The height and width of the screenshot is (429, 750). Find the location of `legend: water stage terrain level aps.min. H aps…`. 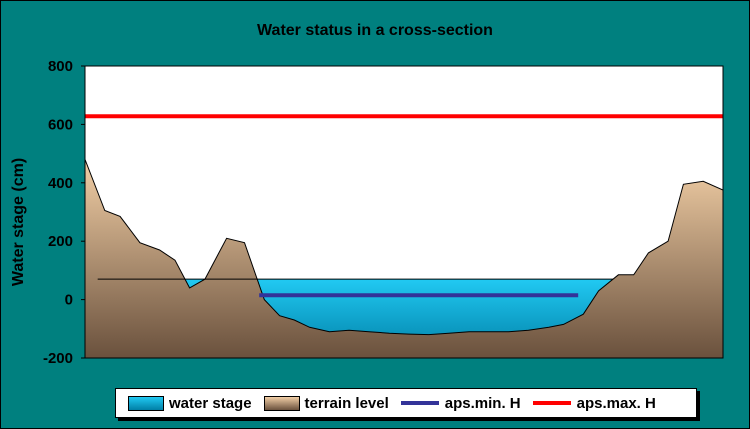

legend: water stage terrain level aps.min. H aps… is located at coordinates (406, 403).